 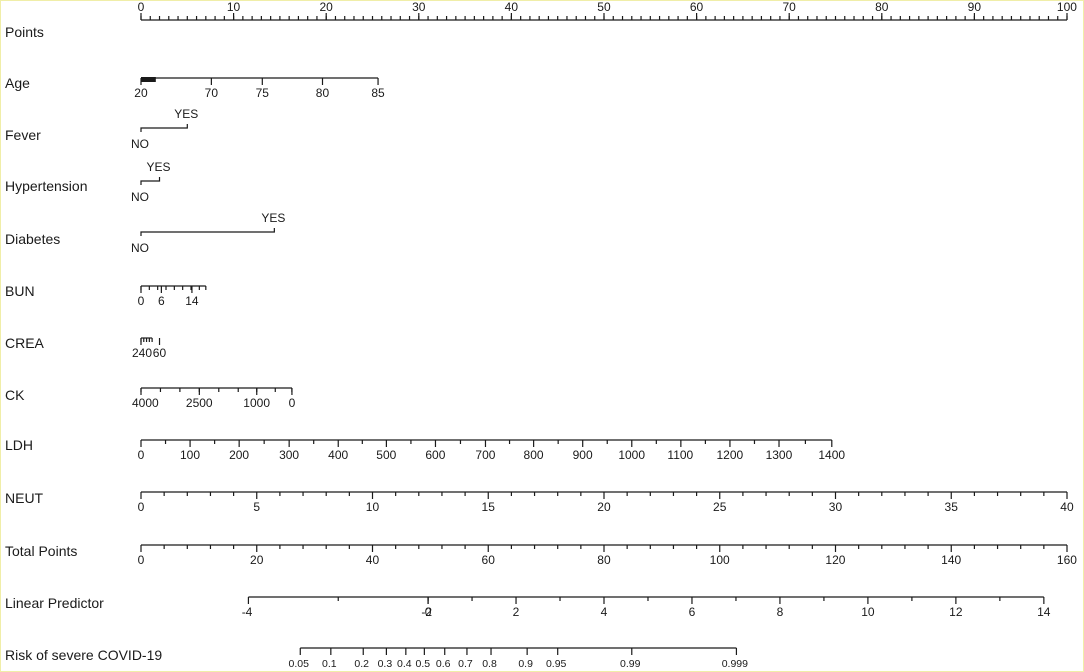 What do you see at coordinates (292, 403) in the screenshot?
I see `ck-tick-label: 0` at bounding box center [292, 403].